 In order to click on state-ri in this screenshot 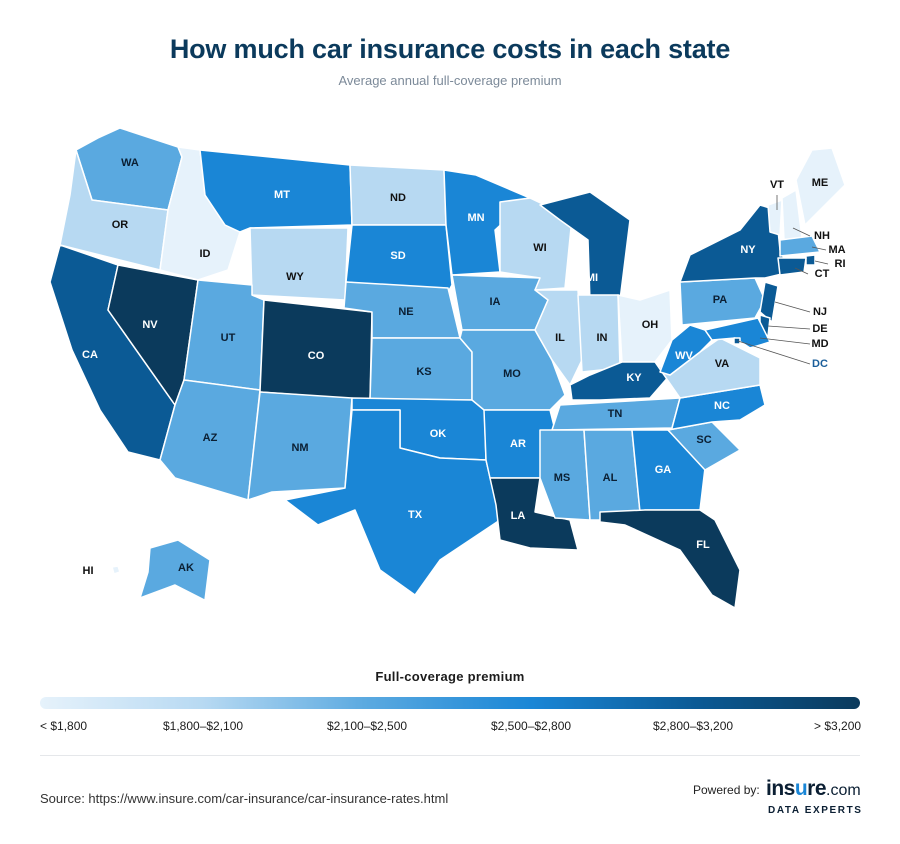, I will do `click(810, 260)`.